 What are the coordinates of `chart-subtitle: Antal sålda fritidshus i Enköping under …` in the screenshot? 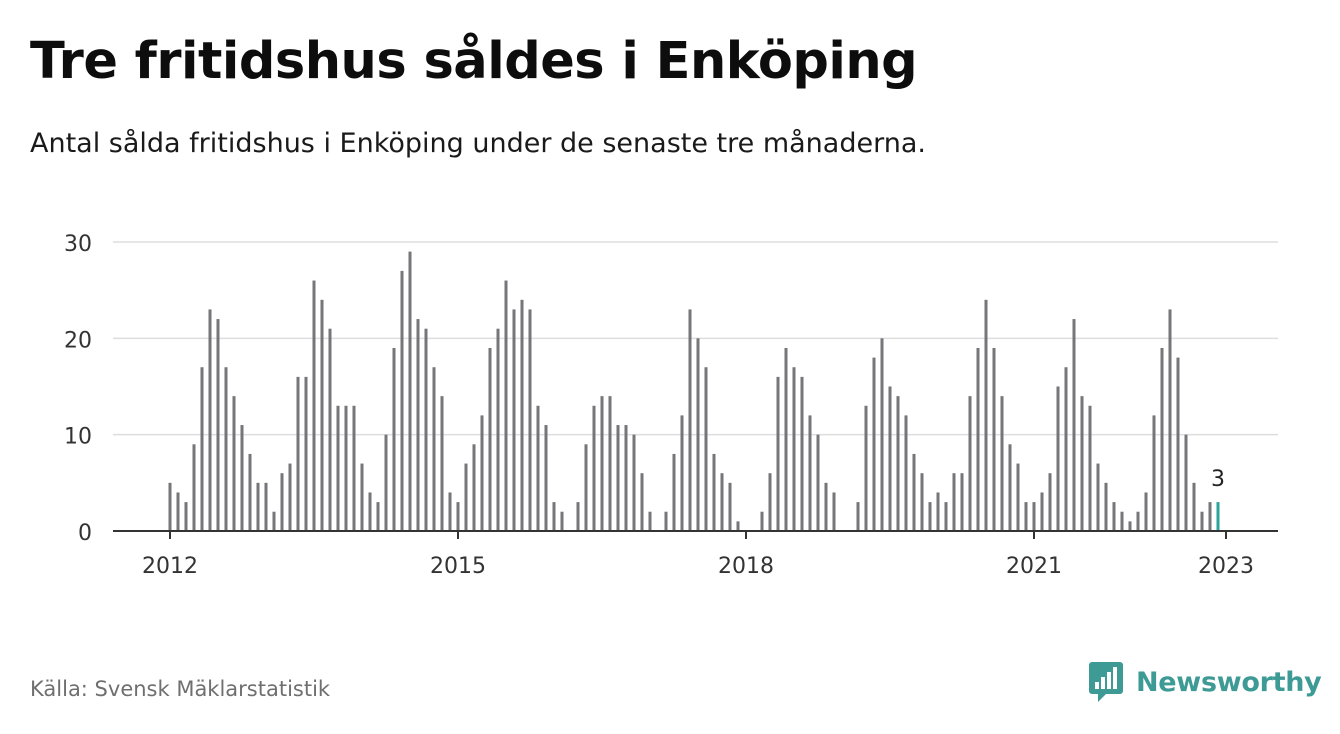 It's located at (478, 143).